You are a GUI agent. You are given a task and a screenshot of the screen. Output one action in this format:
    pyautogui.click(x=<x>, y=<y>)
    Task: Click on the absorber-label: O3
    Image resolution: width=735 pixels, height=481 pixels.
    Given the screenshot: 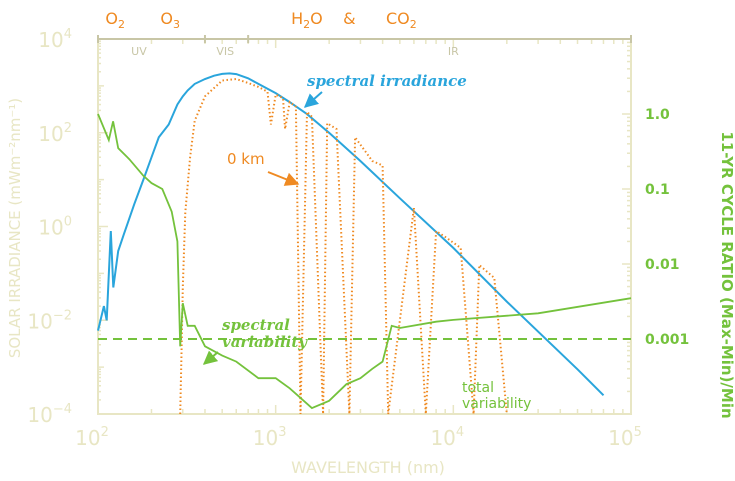 What is the action you would take?
    pyautogui.click(x=170, y=20)
    